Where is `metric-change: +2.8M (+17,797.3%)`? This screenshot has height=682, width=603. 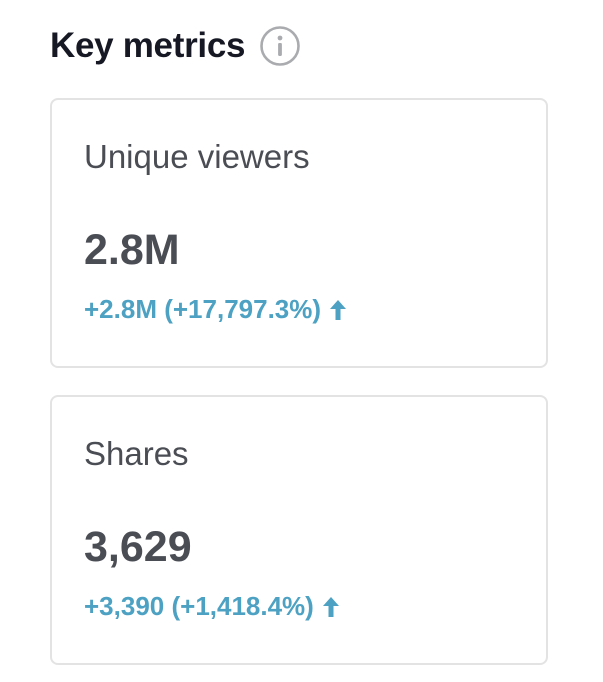
metric-change: +2.8M (+17,797.3%) is located at coordinates (215, 309).